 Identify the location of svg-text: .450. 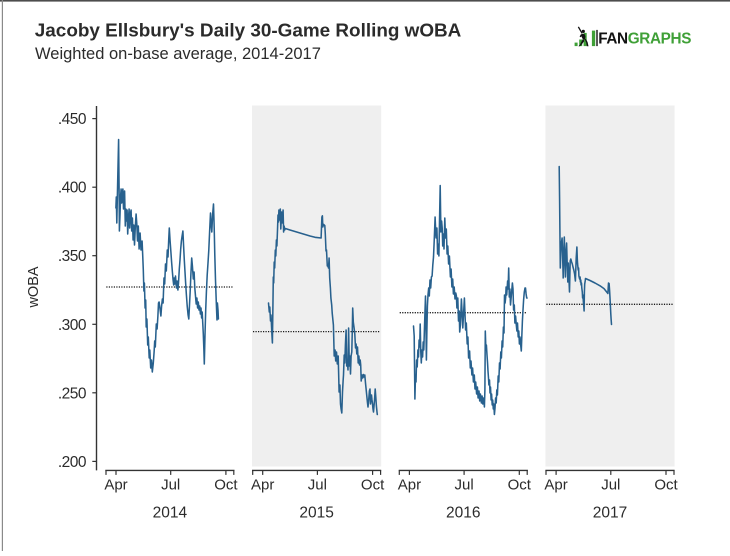
(72, 119).